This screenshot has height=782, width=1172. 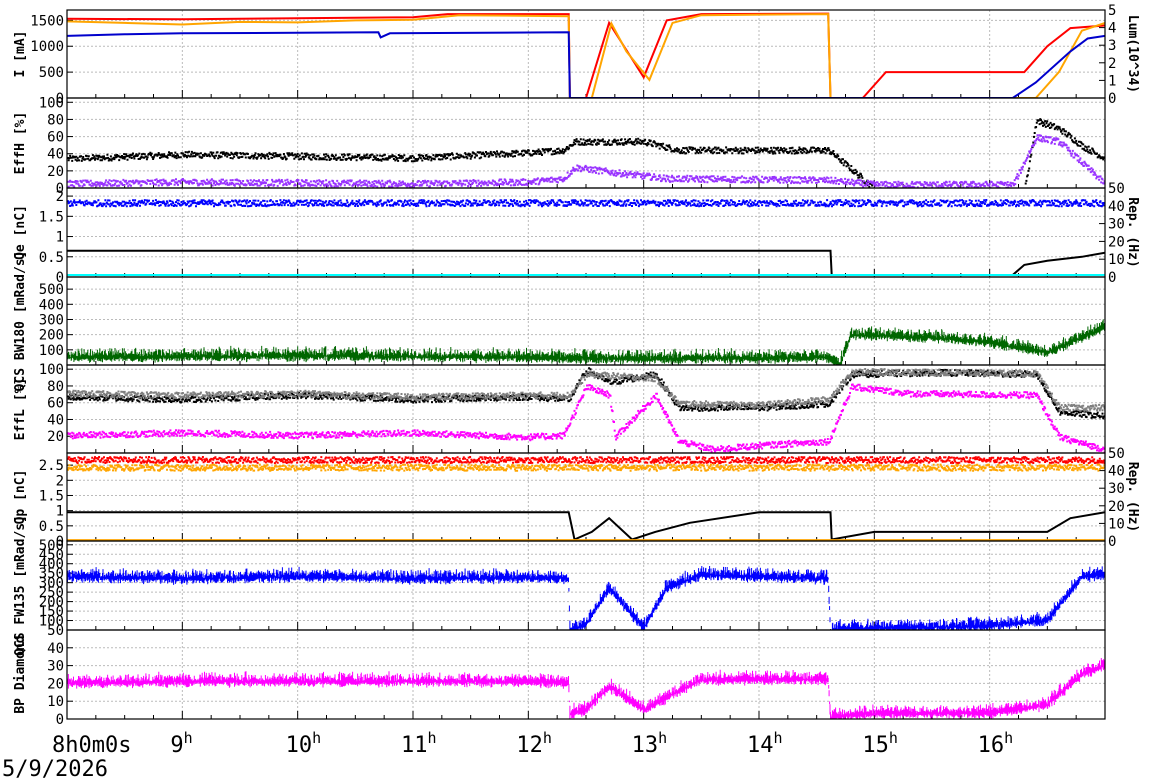 What do you see at coordinates (51, 320) in the screenshot?
I see `y-tick-label: 300` at bounding box center [51, 320].